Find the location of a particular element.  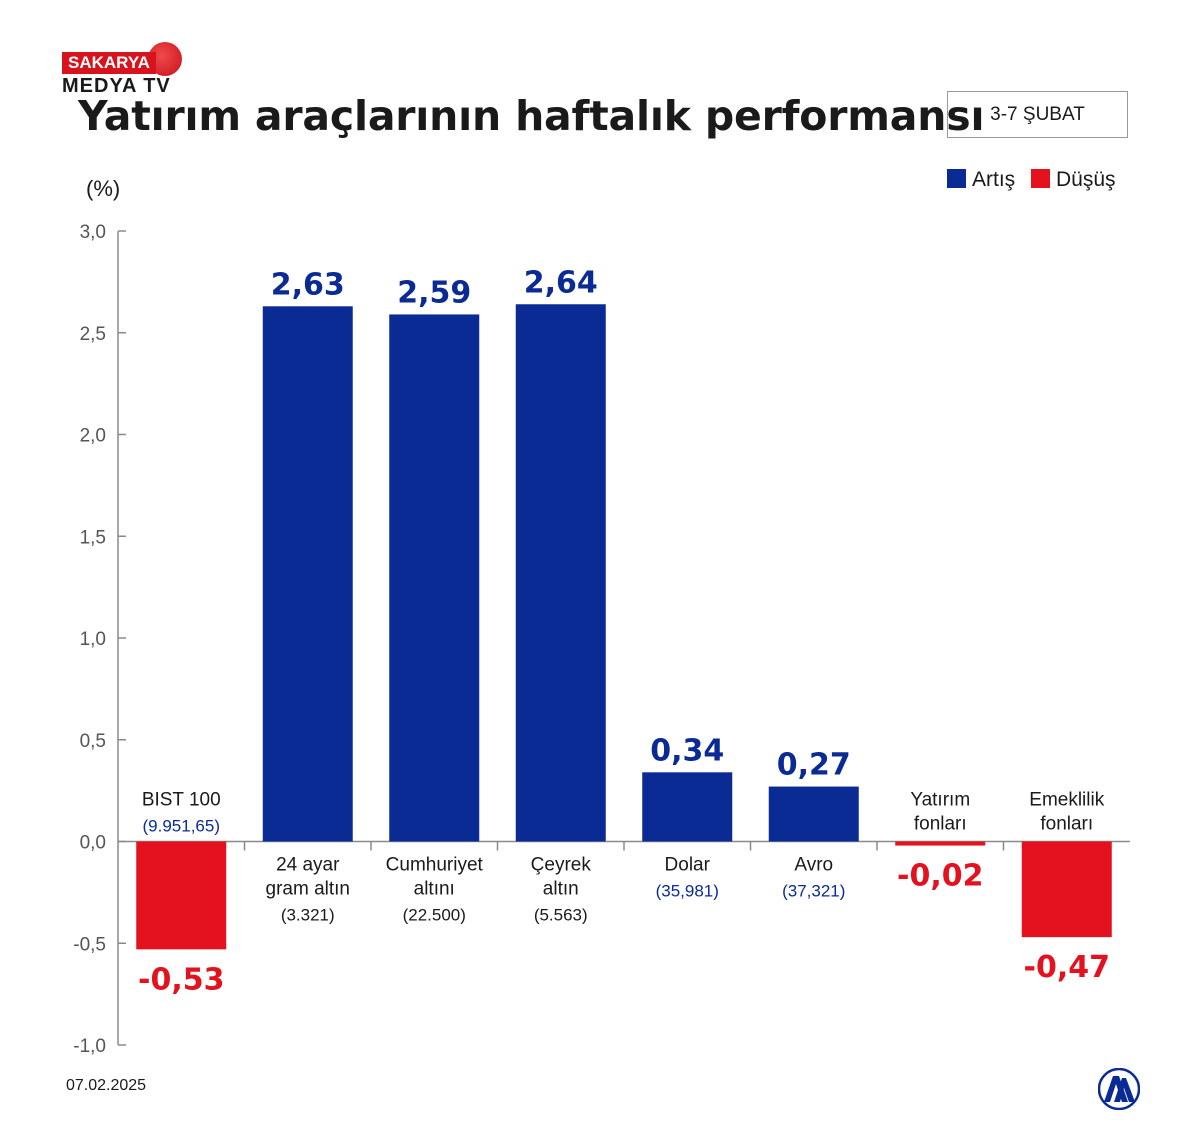

y-tick-label: 1,5 is located at coordinates (93, 537).